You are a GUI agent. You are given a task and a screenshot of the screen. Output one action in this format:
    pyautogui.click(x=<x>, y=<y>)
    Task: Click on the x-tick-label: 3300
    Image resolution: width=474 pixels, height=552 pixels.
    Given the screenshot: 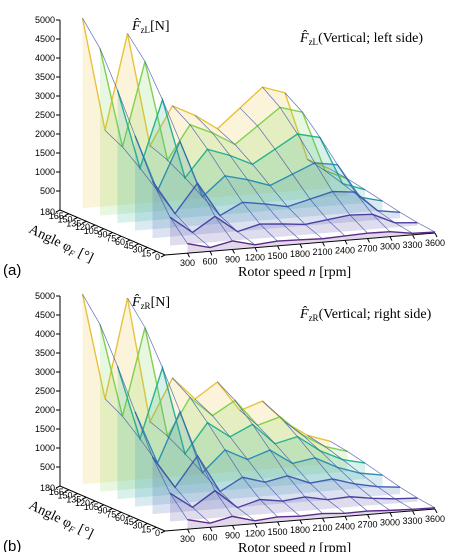 What is the action you would take?
    pyautogui.click(x=412, y=245)
    